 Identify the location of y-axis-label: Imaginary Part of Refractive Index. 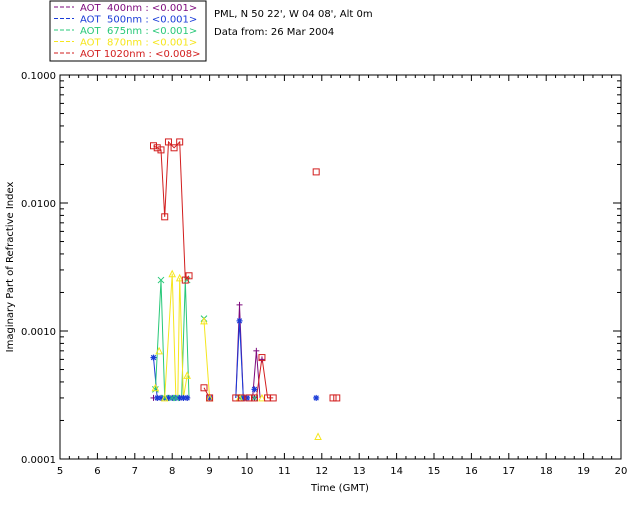
(10, 267).